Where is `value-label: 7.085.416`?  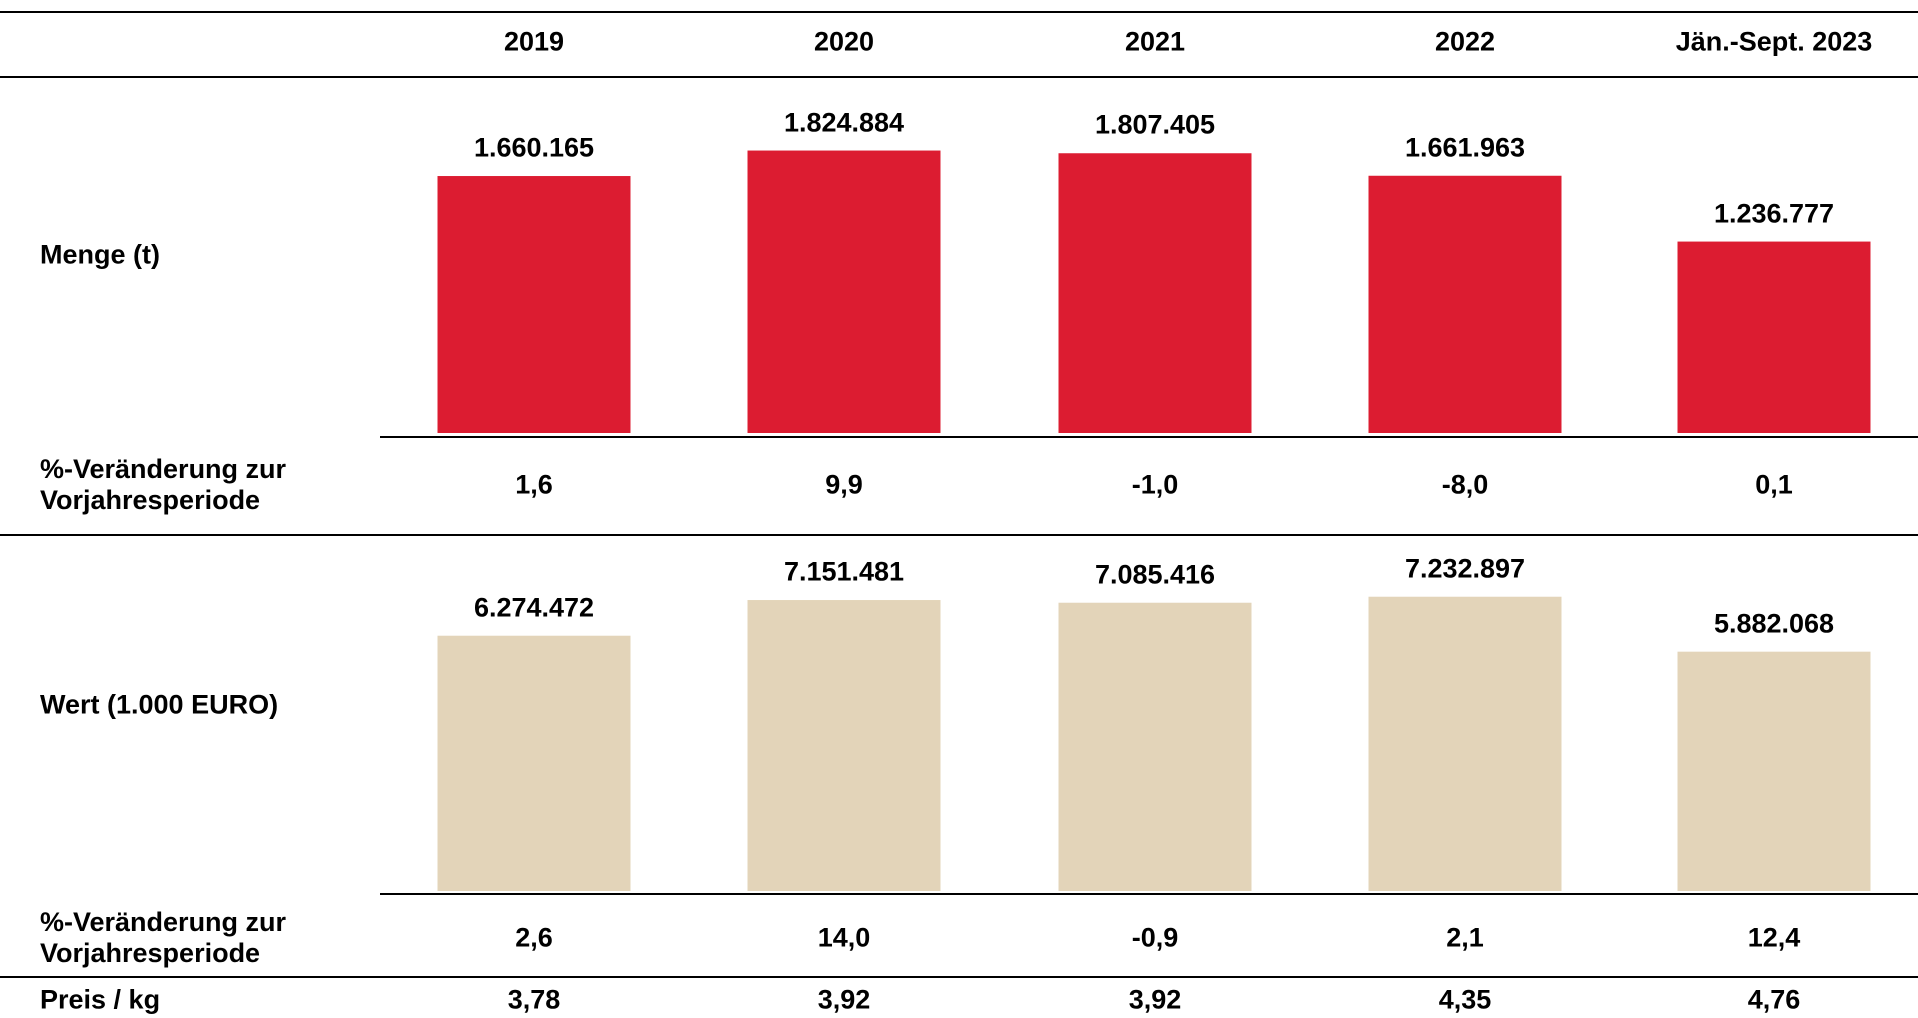 value-label: 7.085.416 is located at coordinates (1155, 574).